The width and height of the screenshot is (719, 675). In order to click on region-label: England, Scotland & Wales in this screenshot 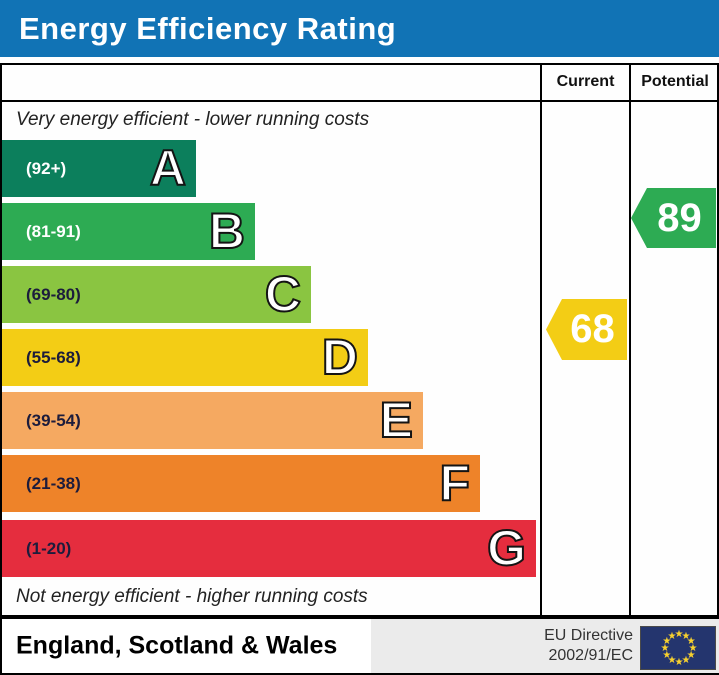, I will do `click(177, 645)`.